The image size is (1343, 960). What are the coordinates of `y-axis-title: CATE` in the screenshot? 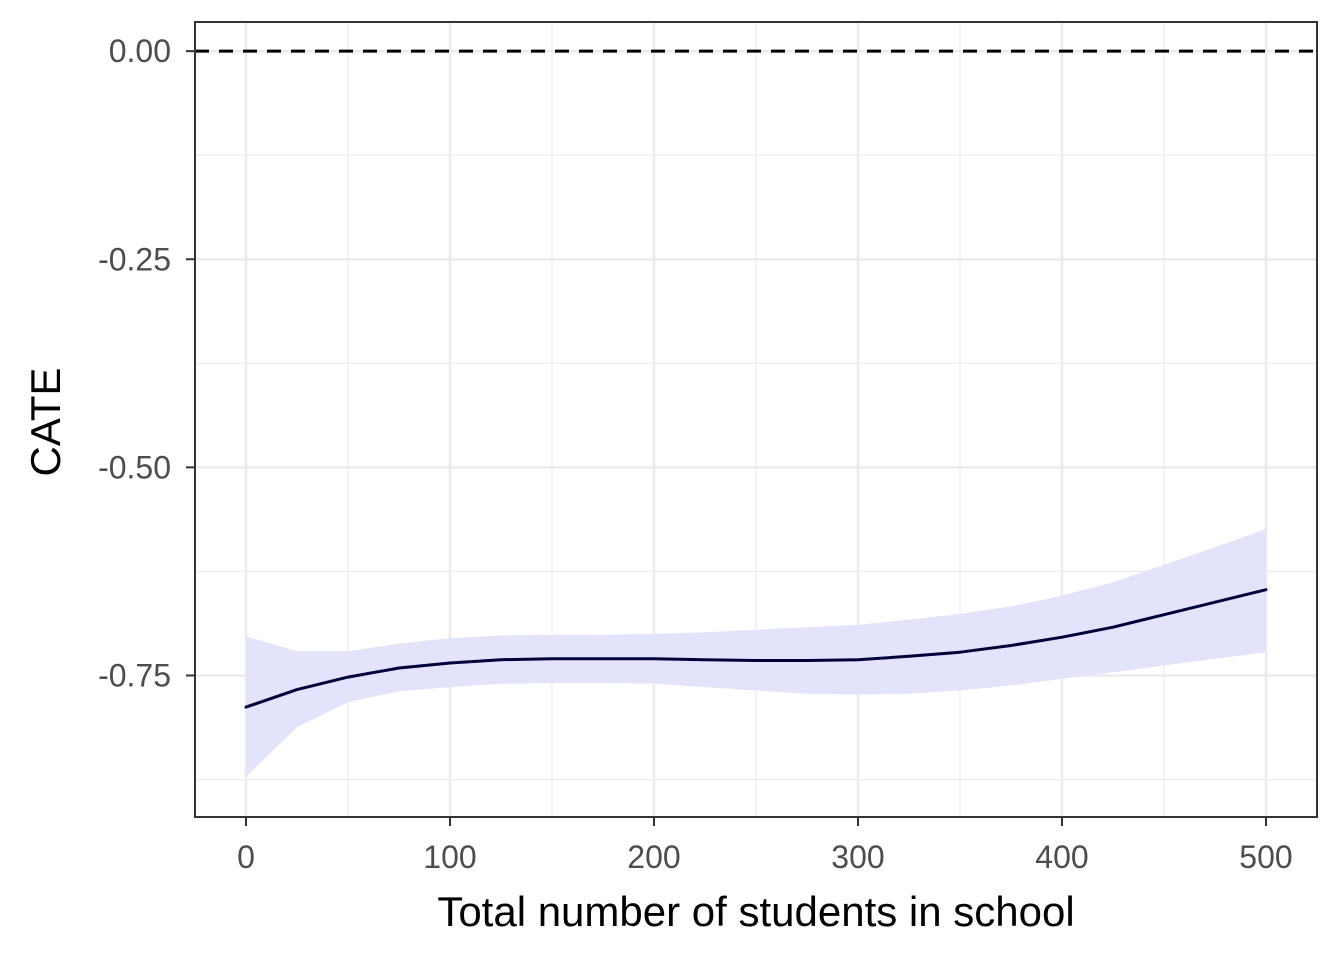 It's located at (45, 422).